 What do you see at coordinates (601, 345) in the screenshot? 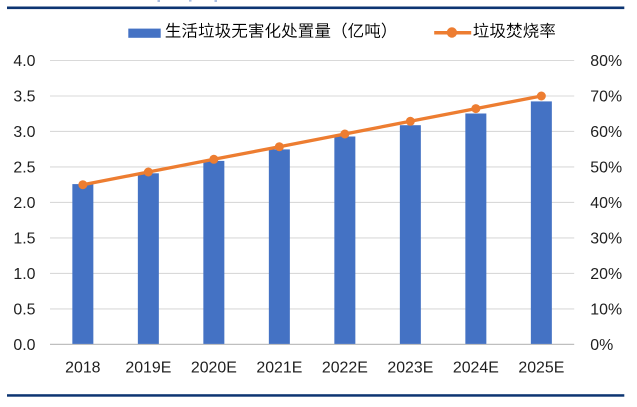
I see `svg-text: 0%` at bounding box center [601, 345].